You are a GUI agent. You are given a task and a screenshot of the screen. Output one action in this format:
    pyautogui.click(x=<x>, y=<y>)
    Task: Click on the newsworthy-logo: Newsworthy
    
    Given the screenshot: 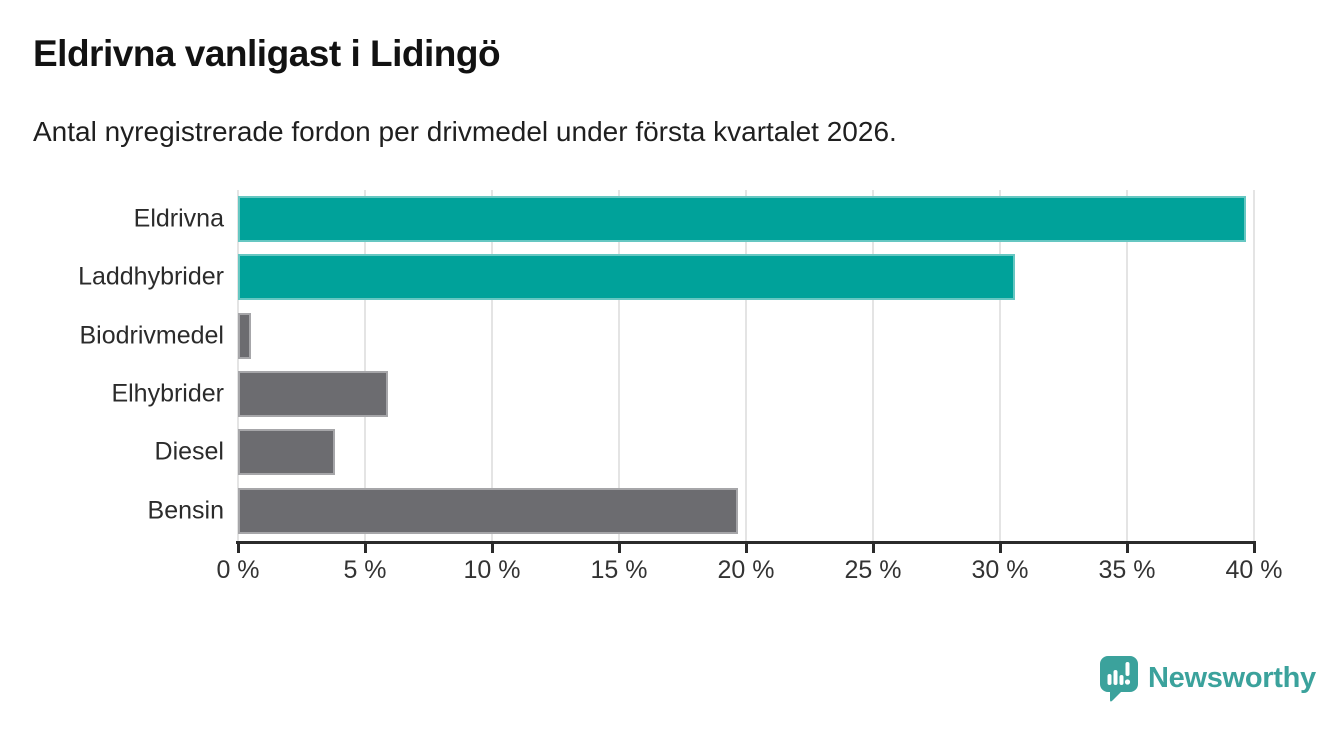 What is the action you would take?
    pyautogui.click(x=1207, y=679)
    